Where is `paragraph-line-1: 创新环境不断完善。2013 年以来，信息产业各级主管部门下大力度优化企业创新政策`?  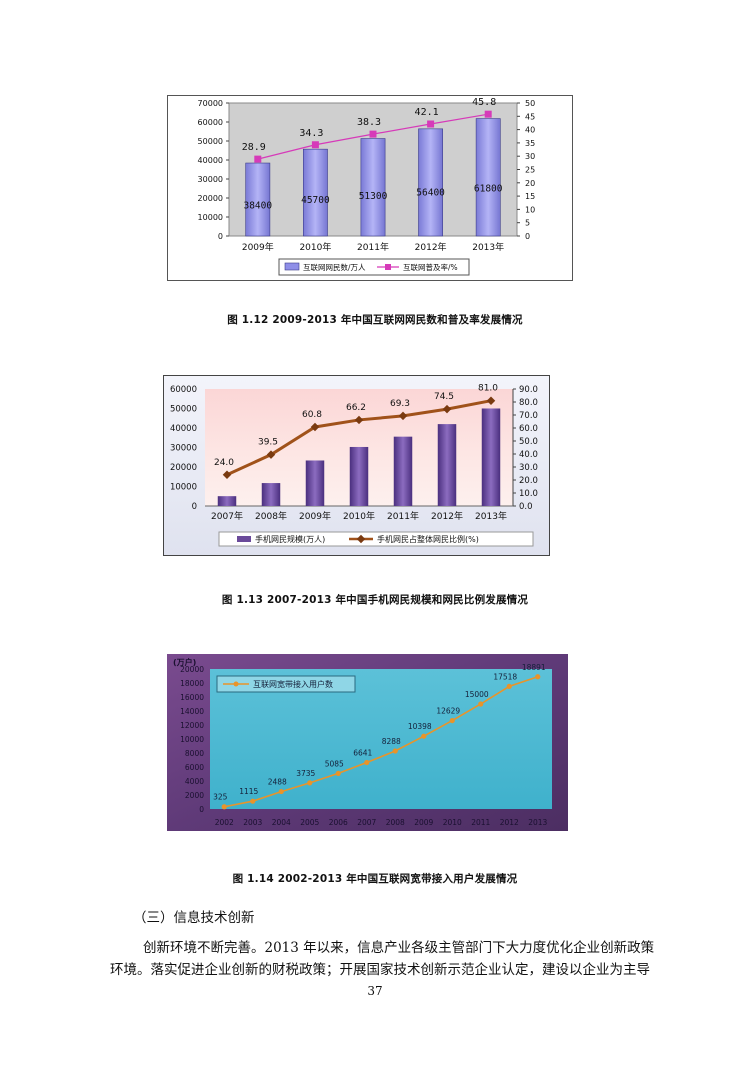 paragraph-line-1: 创新环境不断完善。2013 年以来，信息产业各级主管部门下大力度优化企业创新政策 is located at coordinates (399, 948).